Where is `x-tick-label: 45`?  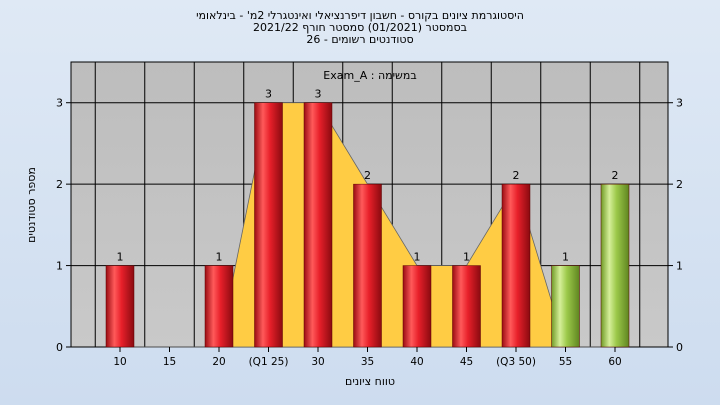
x-tick-label: 45 is located at coordinates (466, 362).